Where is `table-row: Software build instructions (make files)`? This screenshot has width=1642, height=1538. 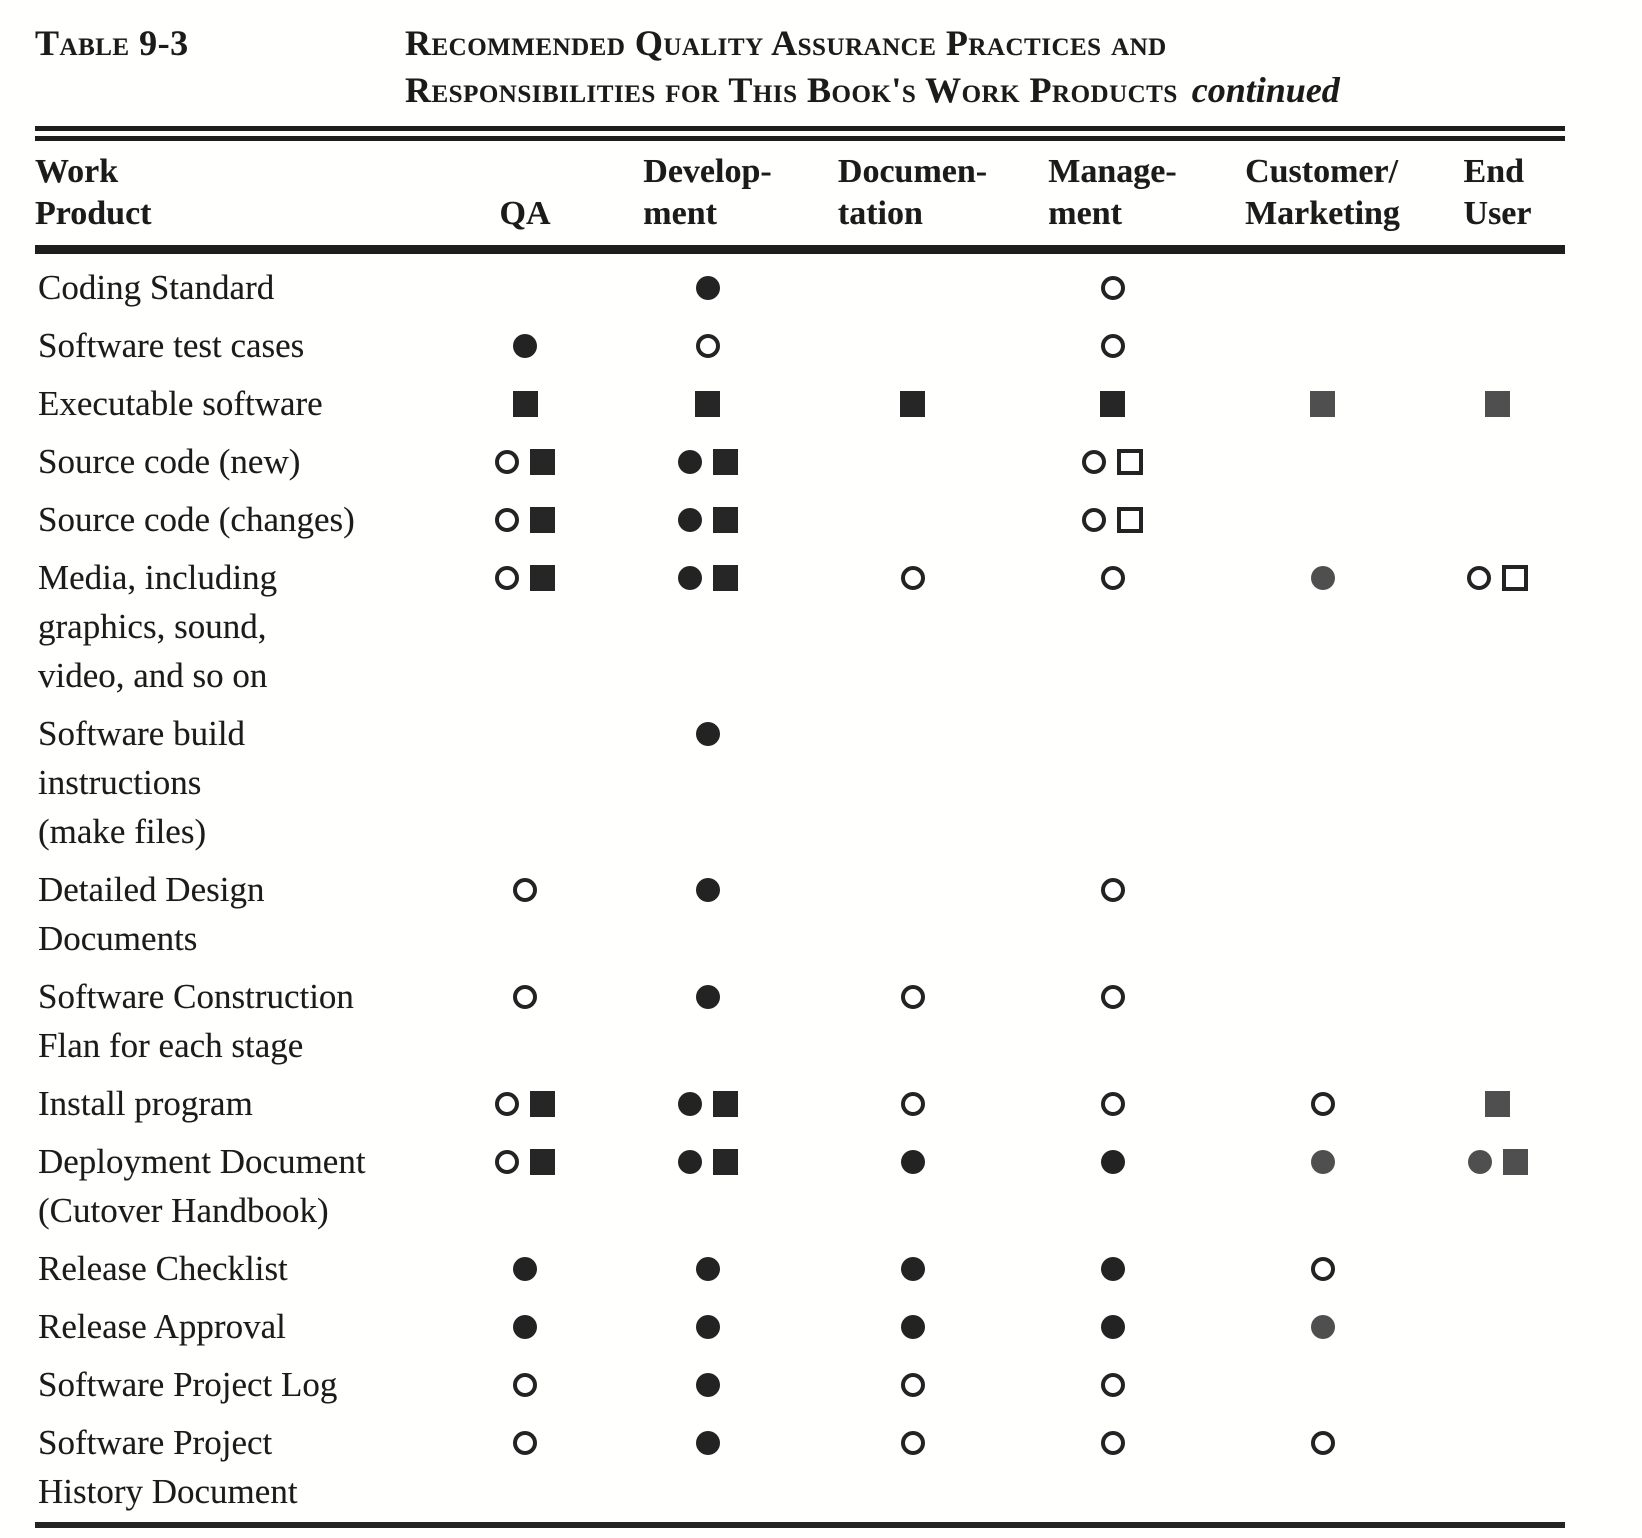
table-row: Software build instructions (make files) is located at coordinates (800, 778).